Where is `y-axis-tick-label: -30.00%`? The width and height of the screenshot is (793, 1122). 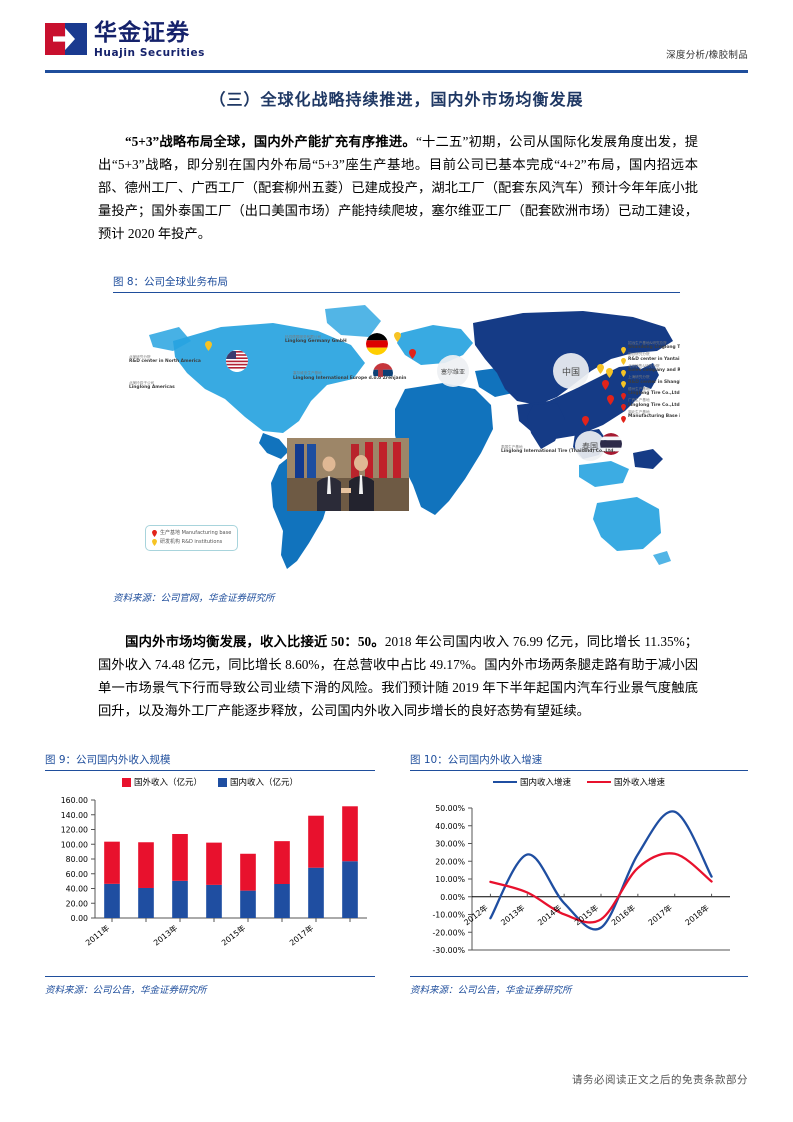 y-axis-tick-label: -30.00% is located at coordinates (448, 950).